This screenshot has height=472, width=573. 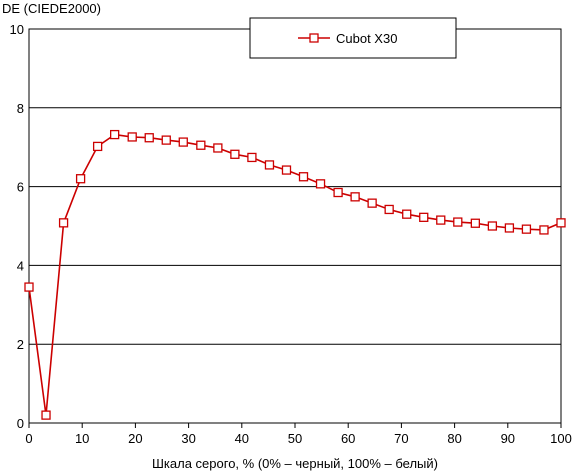 I want to click on x-tick-label: 50, so click(x=295, y=438).